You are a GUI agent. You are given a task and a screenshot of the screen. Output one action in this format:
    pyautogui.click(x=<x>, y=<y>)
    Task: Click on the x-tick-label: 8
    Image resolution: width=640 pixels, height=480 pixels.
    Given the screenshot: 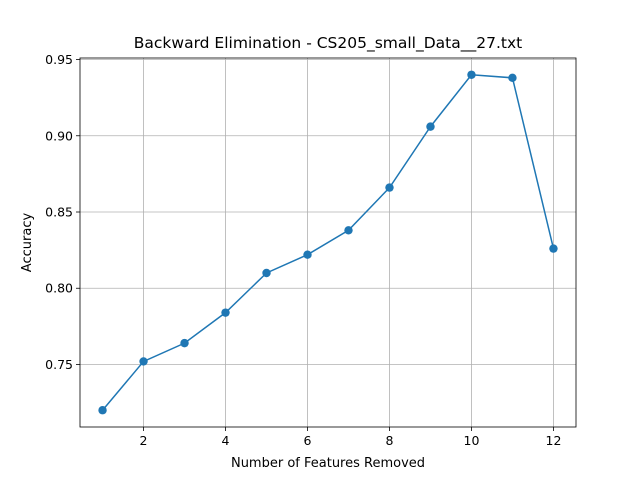 What is the action you would take?
    pyautogui.click(x=390, y=440)
    